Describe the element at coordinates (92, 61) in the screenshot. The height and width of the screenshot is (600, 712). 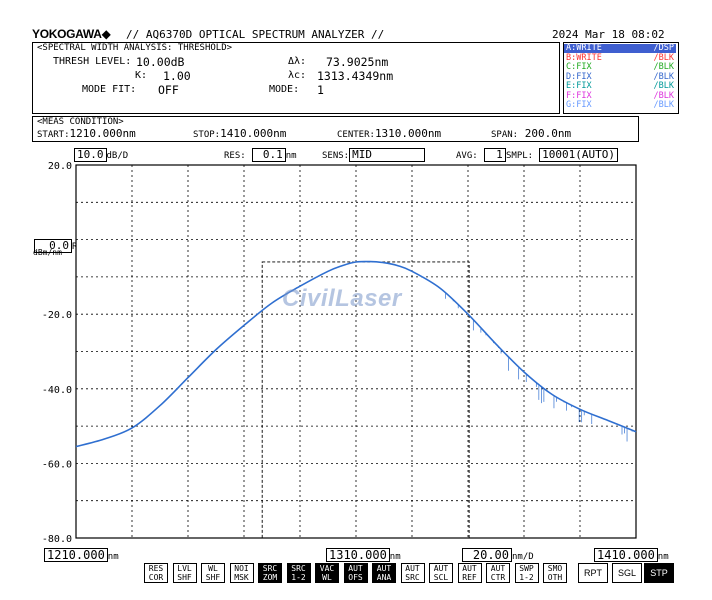
I see `thresh-label: THRESH LEVEL:` at that location.